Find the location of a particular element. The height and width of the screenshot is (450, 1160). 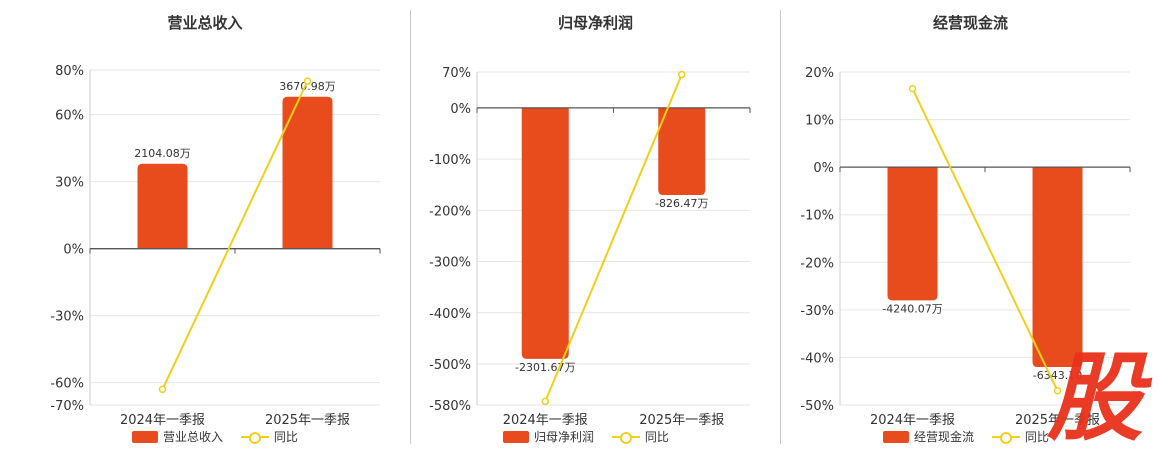

legend-bar-label: 归母净利润 is located at coordinates (564, 437).